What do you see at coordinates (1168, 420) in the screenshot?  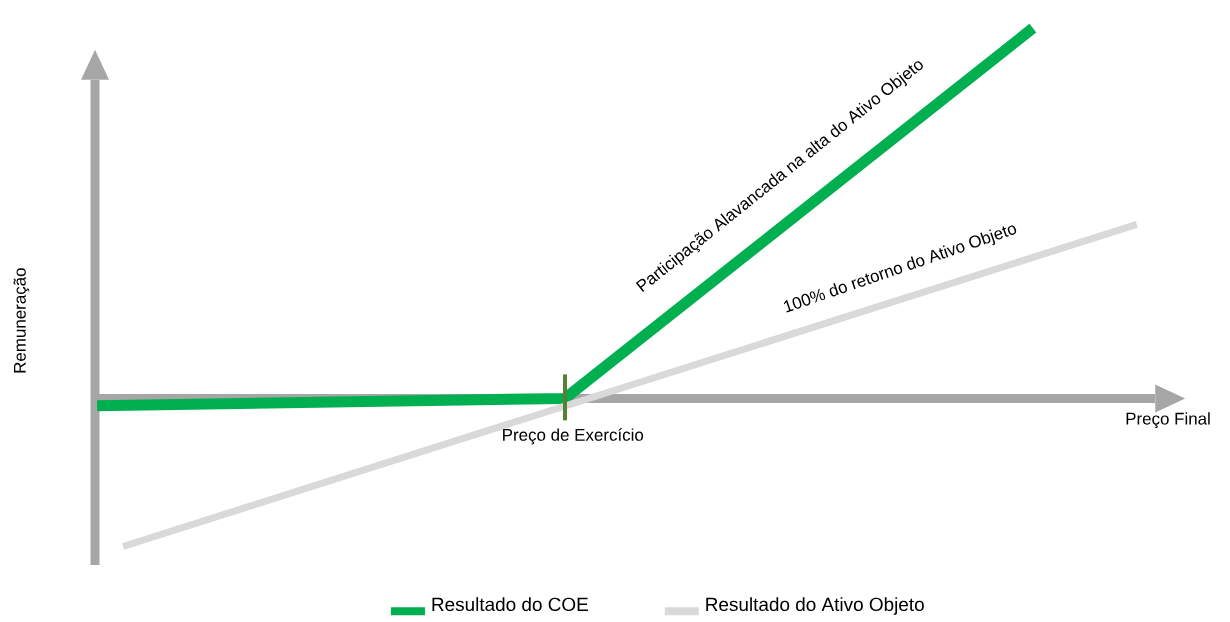 I see `x-axis-title: Preço Final` at bounding box center [1168, 420].